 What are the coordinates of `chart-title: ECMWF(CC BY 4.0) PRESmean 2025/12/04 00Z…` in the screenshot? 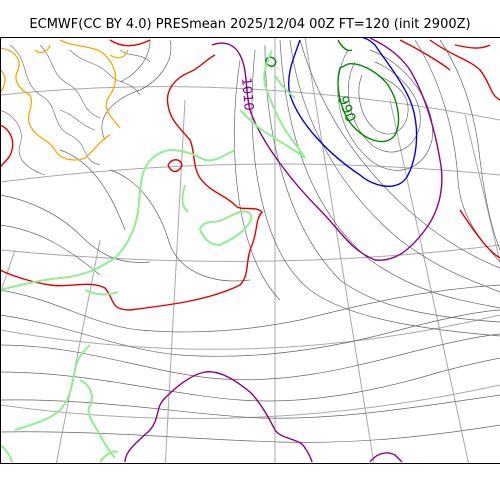 It's located at (250, 24).